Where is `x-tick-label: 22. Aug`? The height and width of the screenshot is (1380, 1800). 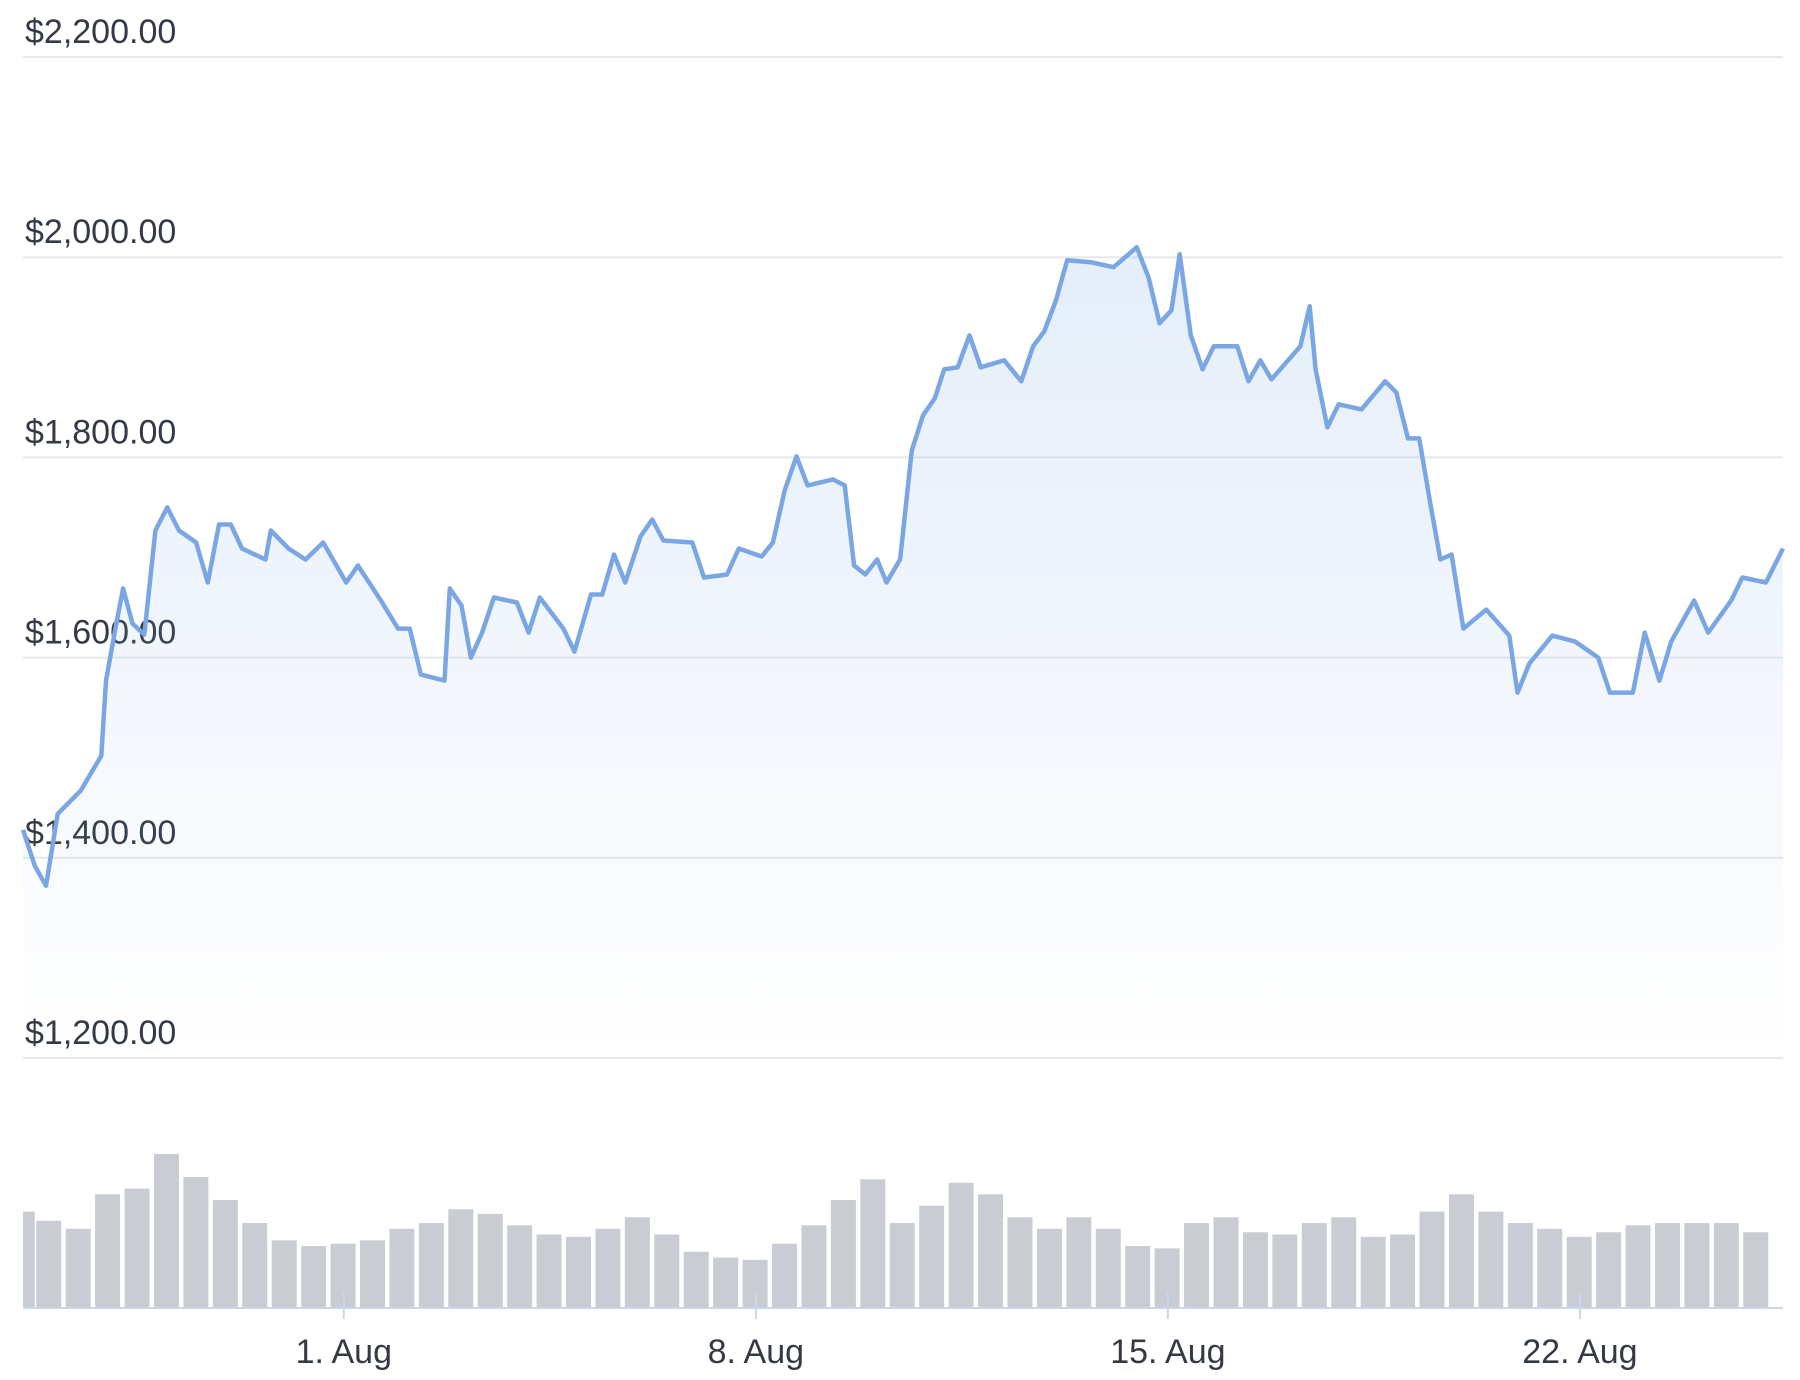
x-tick-label: 22. Aug is located at coordinates (1579, 1352).